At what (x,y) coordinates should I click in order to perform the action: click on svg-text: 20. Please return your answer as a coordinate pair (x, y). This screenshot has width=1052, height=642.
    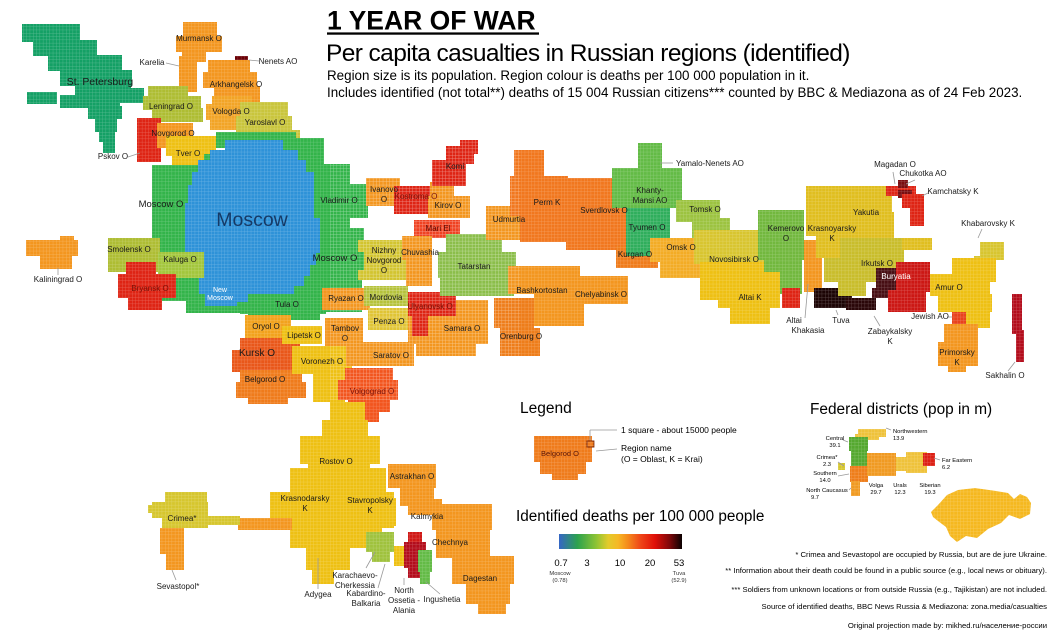
    Looking at the image, I should click on (650, 563).